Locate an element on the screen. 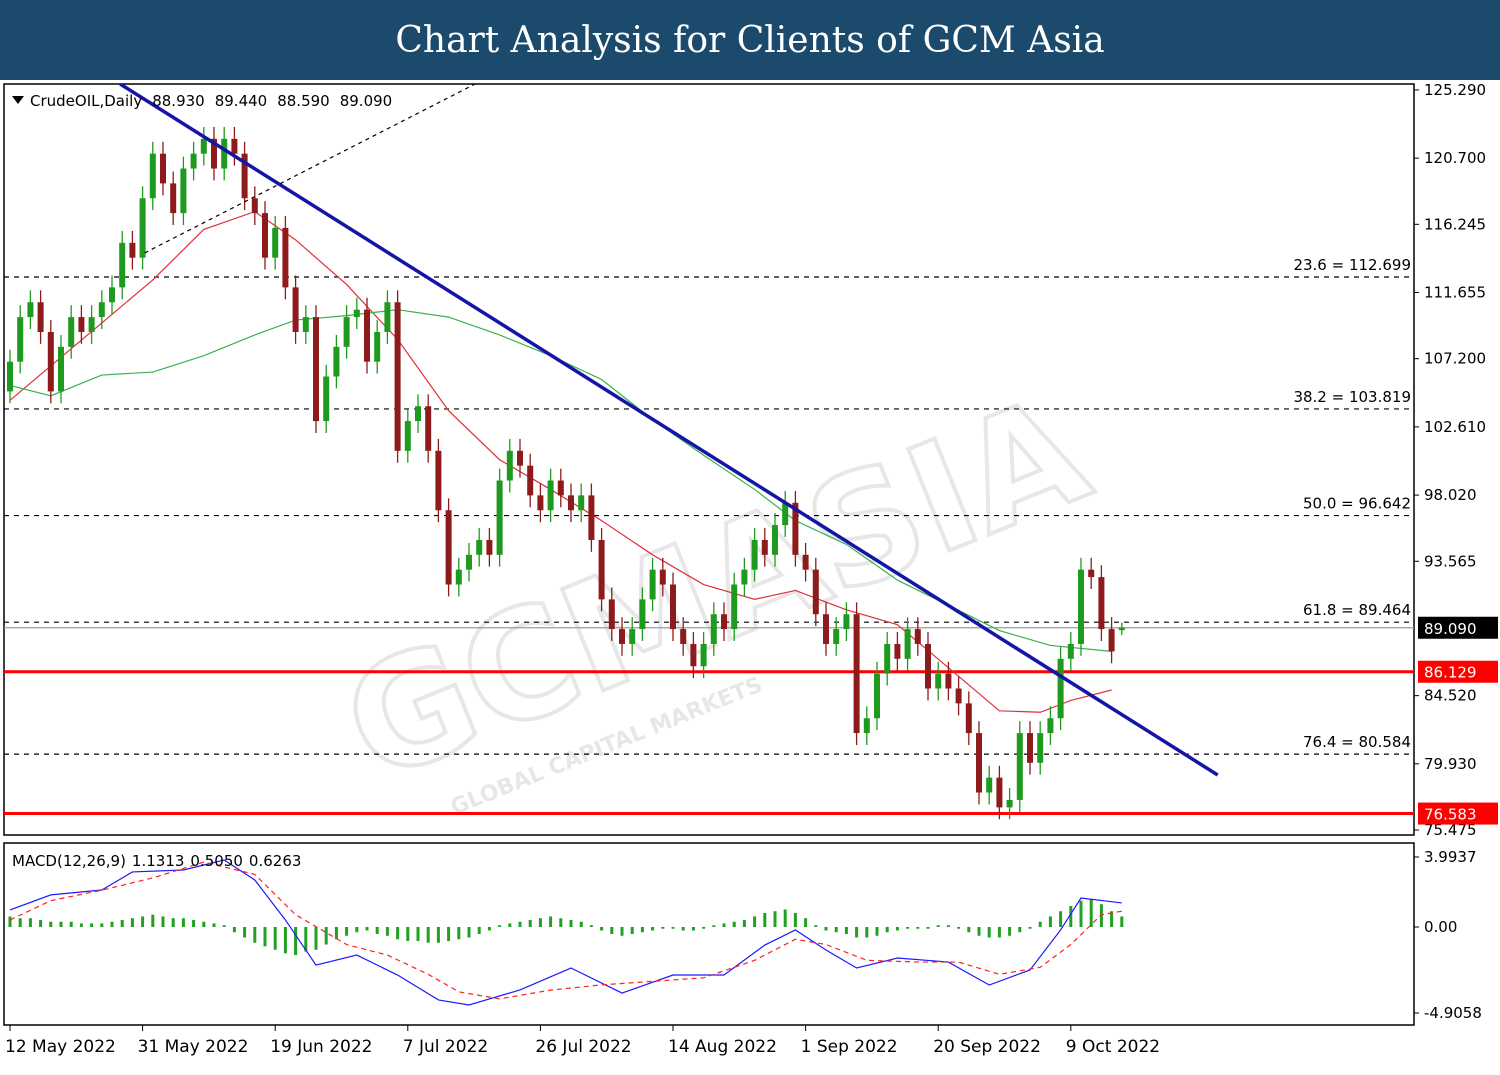  support-price-box is located at coordinates (1458, 813).